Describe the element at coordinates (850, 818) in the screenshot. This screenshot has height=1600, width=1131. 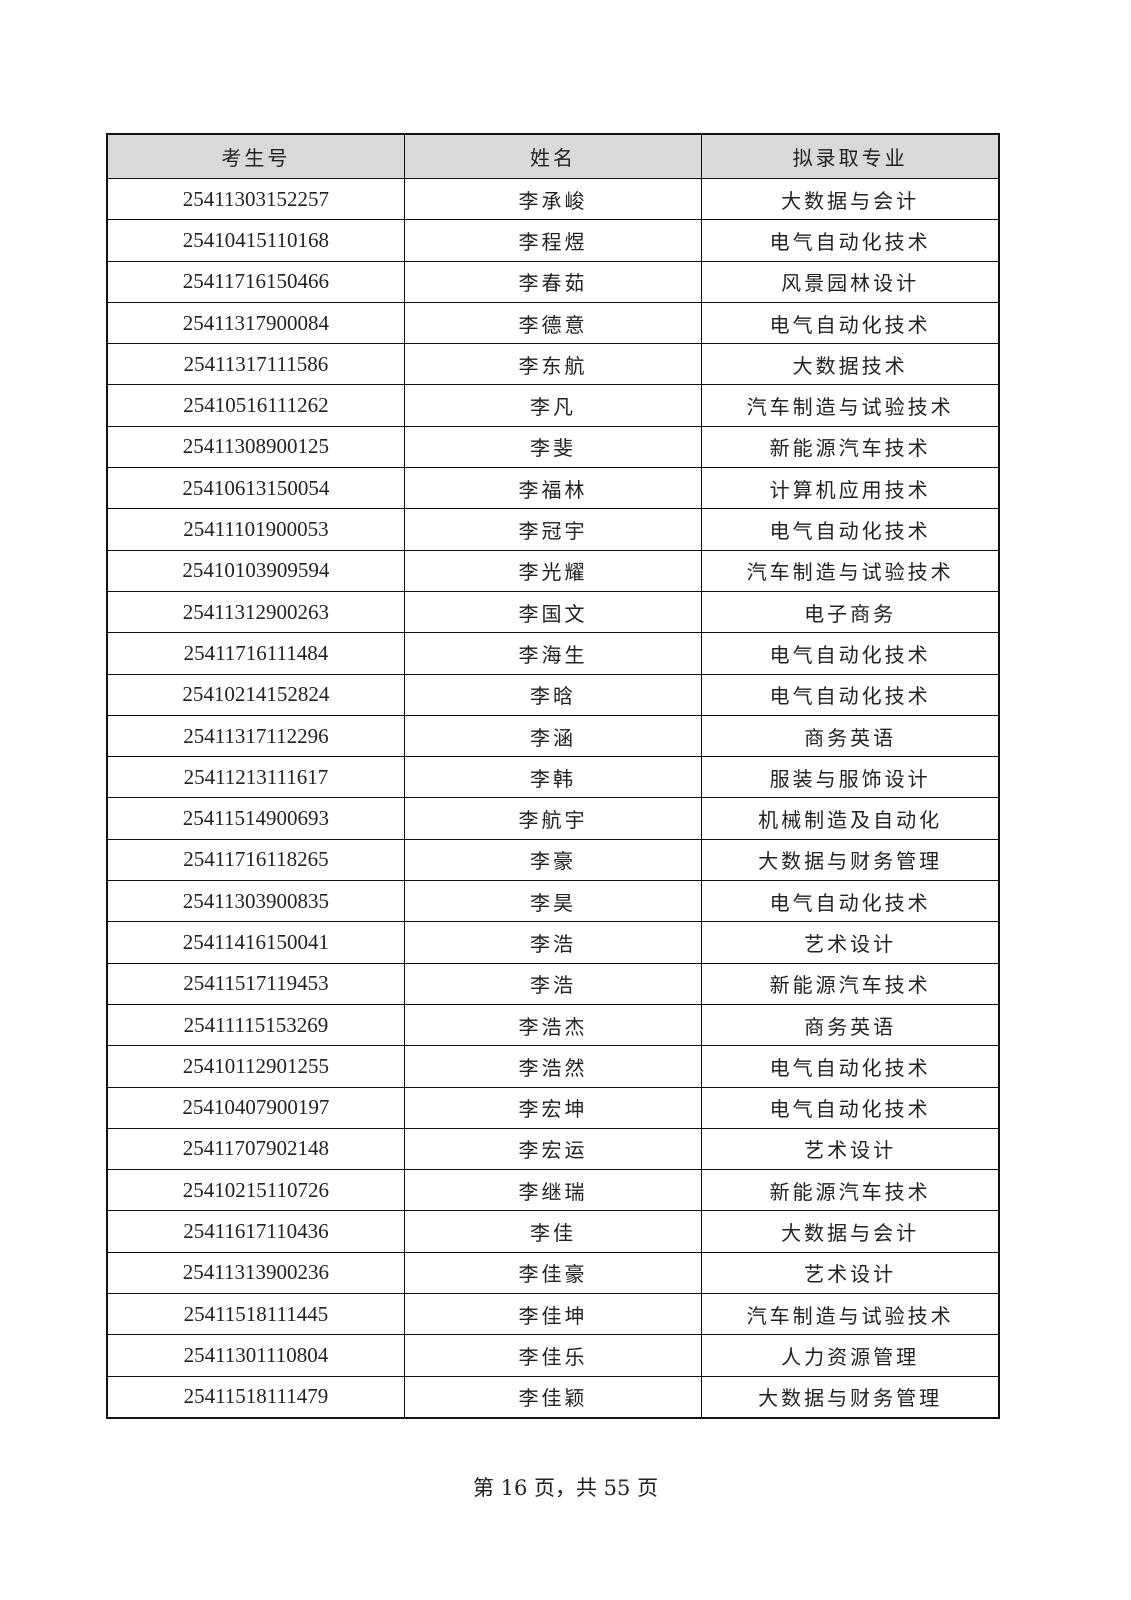
I see `major-cell: 机械制造及自动化` at that location.